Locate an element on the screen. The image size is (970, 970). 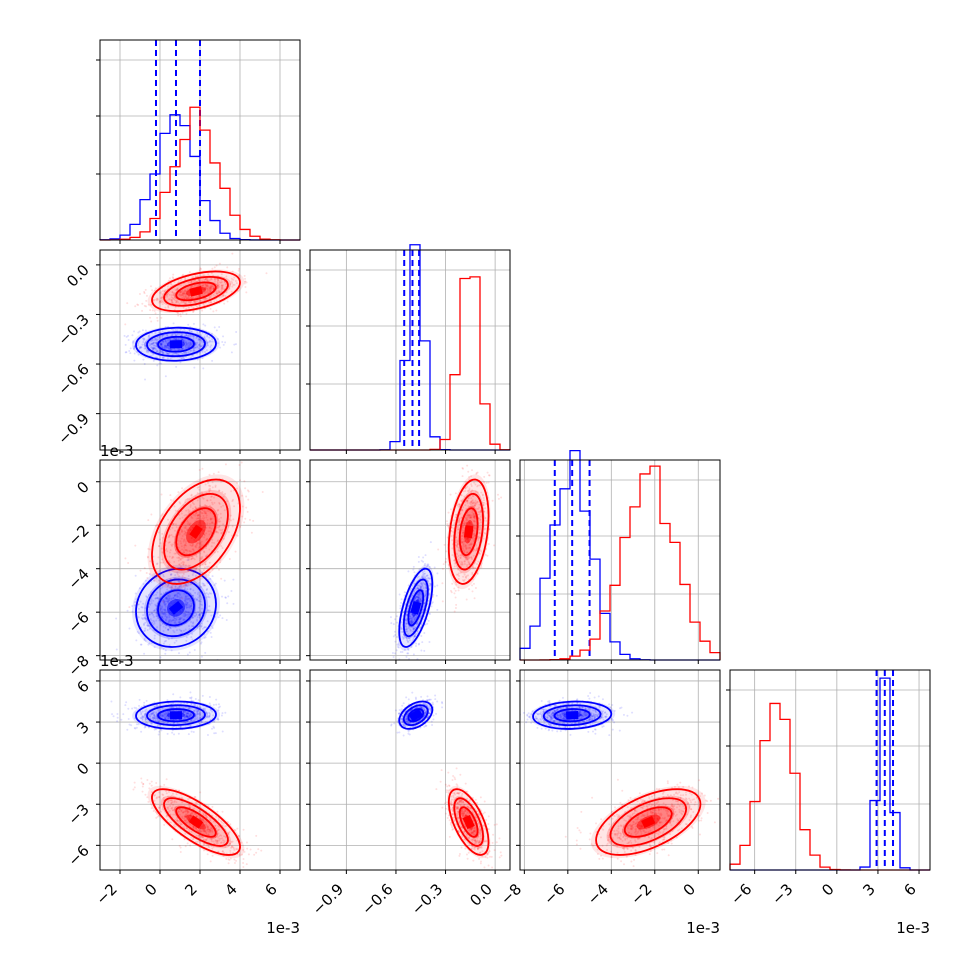
density-peak is located at coordinates (196, 291).